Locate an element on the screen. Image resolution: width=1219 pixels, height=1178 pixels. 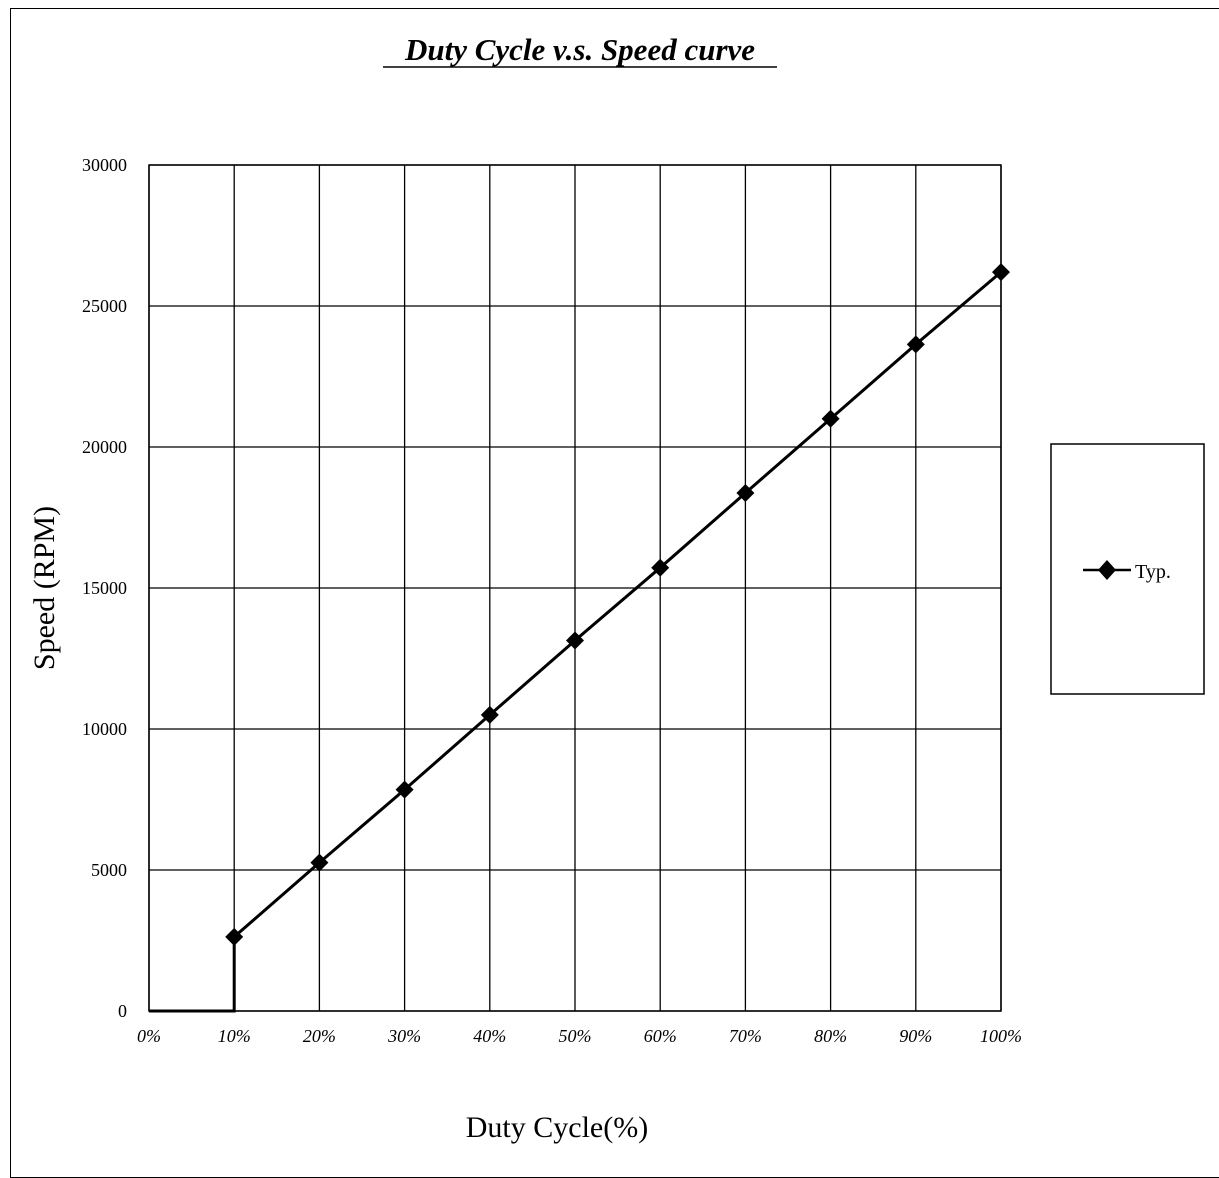
x-tick-label-10: 100% is located at coordinates (1001, 1036).